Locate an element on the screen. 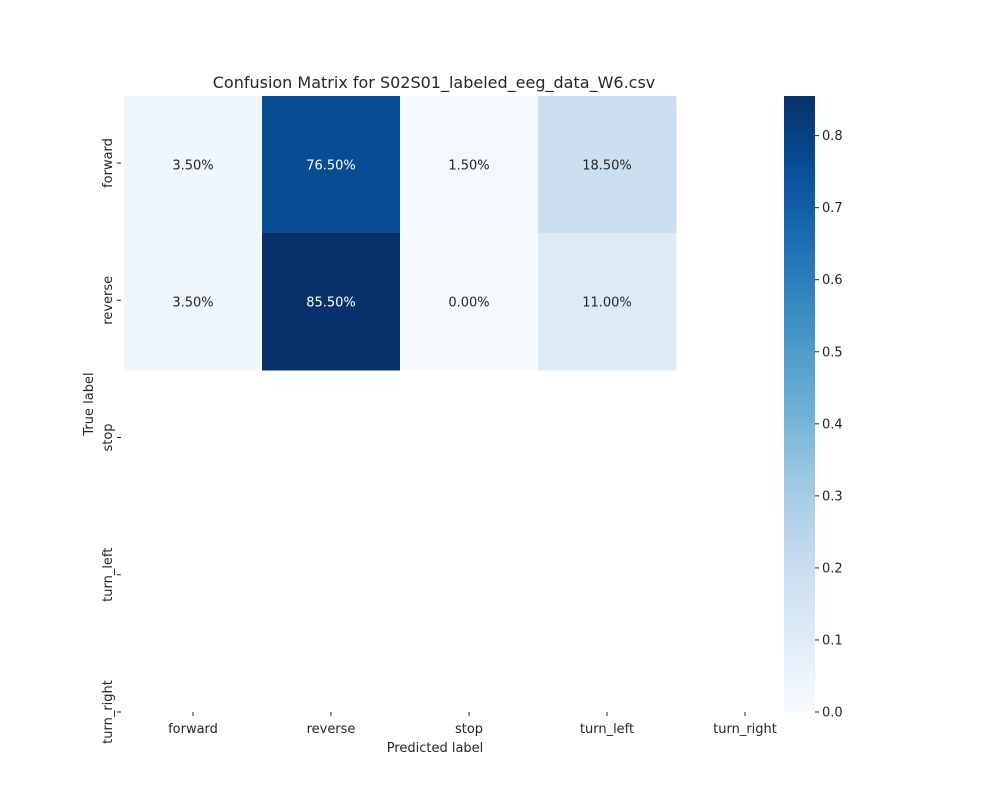  y-axis-label: True label is located at coordinates (89, 404).